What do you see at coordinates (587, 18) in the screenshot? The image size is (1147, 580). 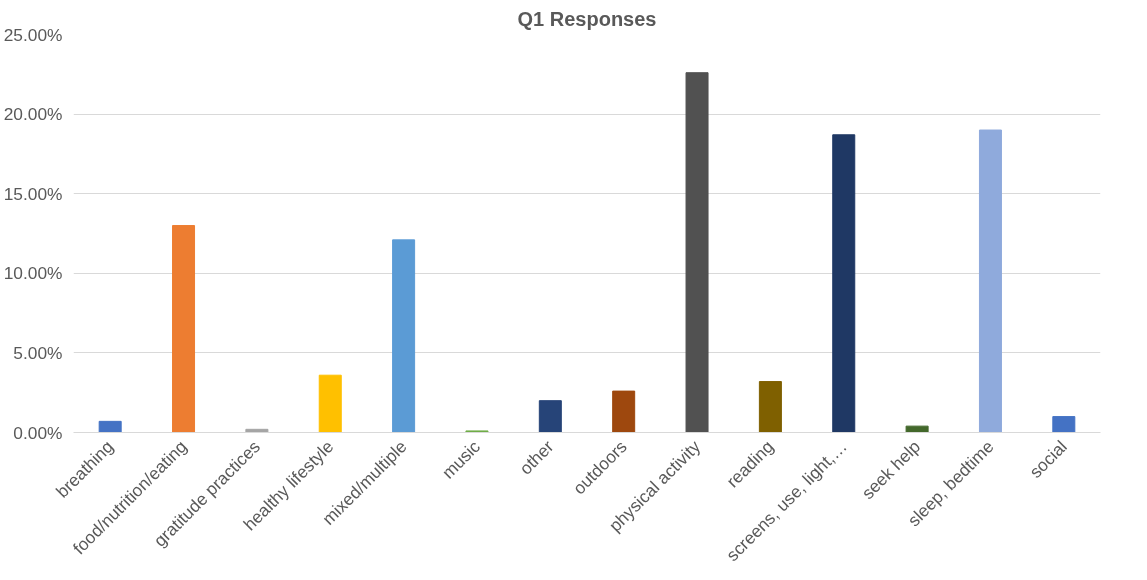 I see `chart-title: Q1 Responses` at bounding box center [587, 18].